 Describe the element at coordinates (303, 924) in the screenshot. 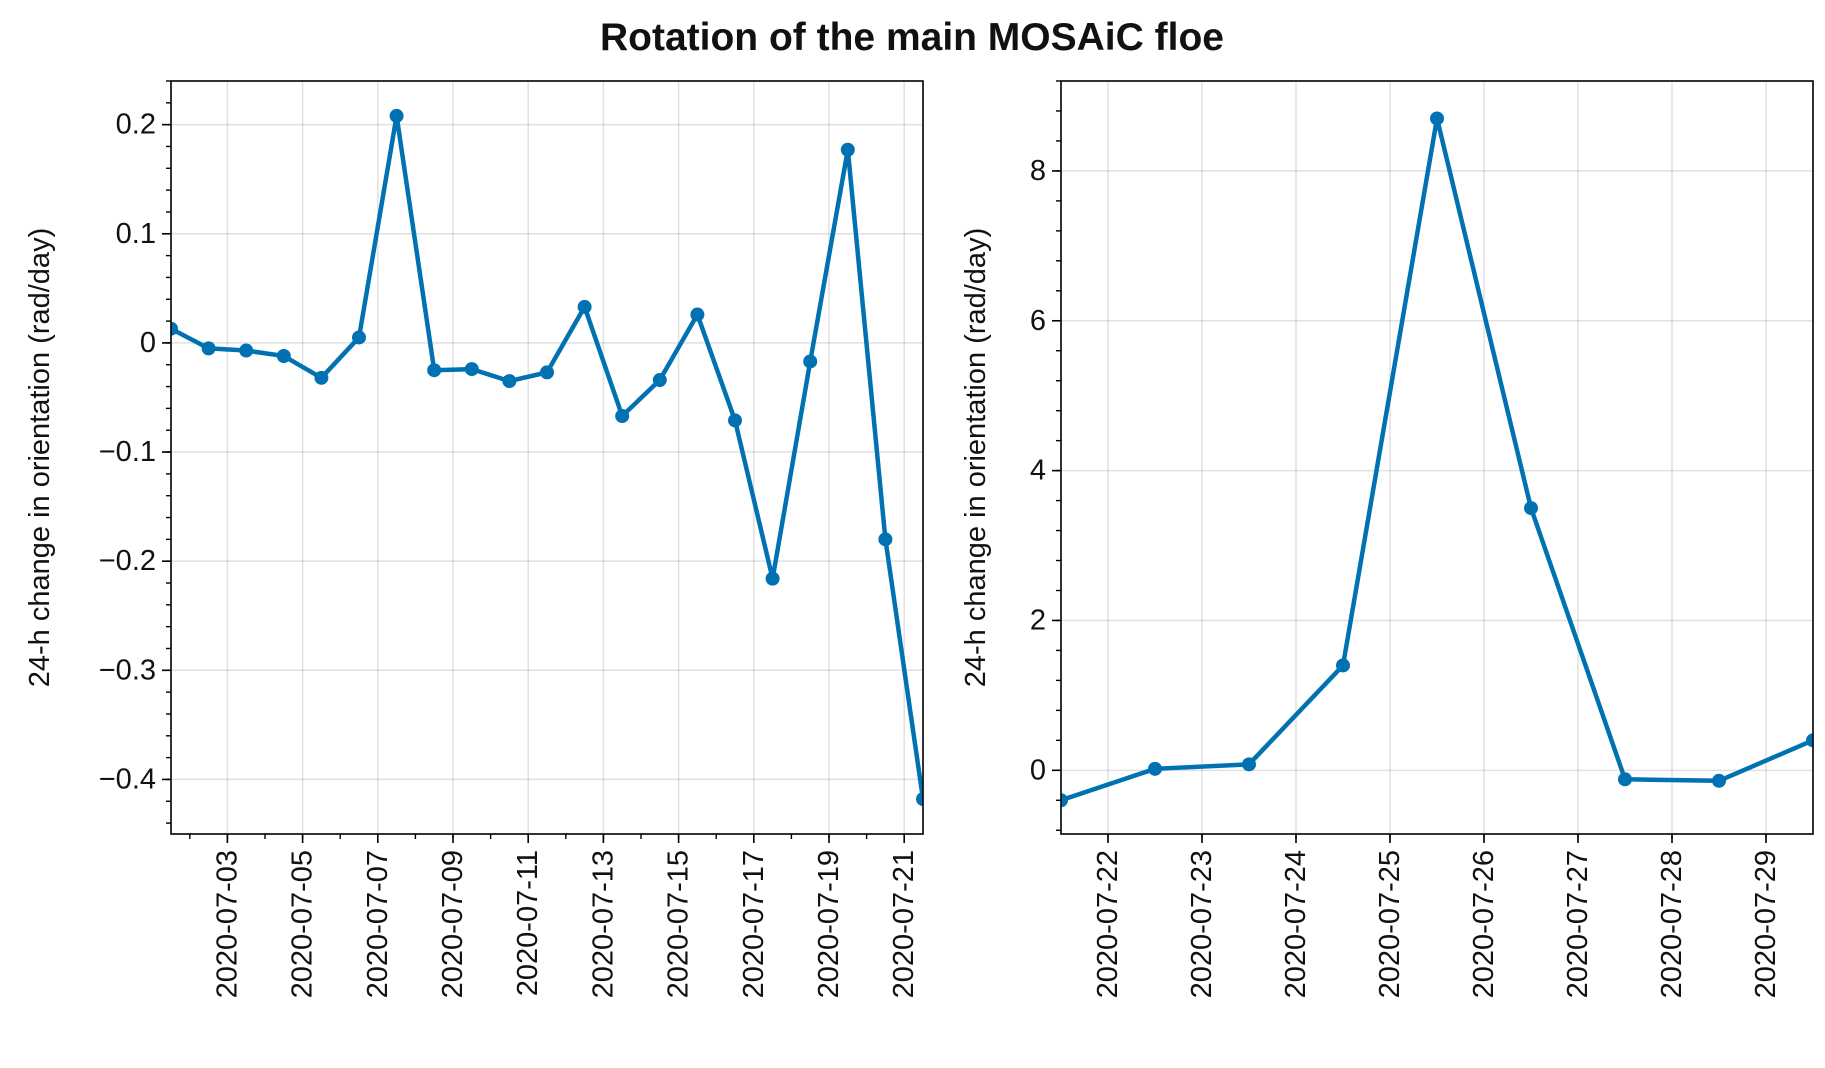

I see `x-tick-label: 2020-07-05` at that location.